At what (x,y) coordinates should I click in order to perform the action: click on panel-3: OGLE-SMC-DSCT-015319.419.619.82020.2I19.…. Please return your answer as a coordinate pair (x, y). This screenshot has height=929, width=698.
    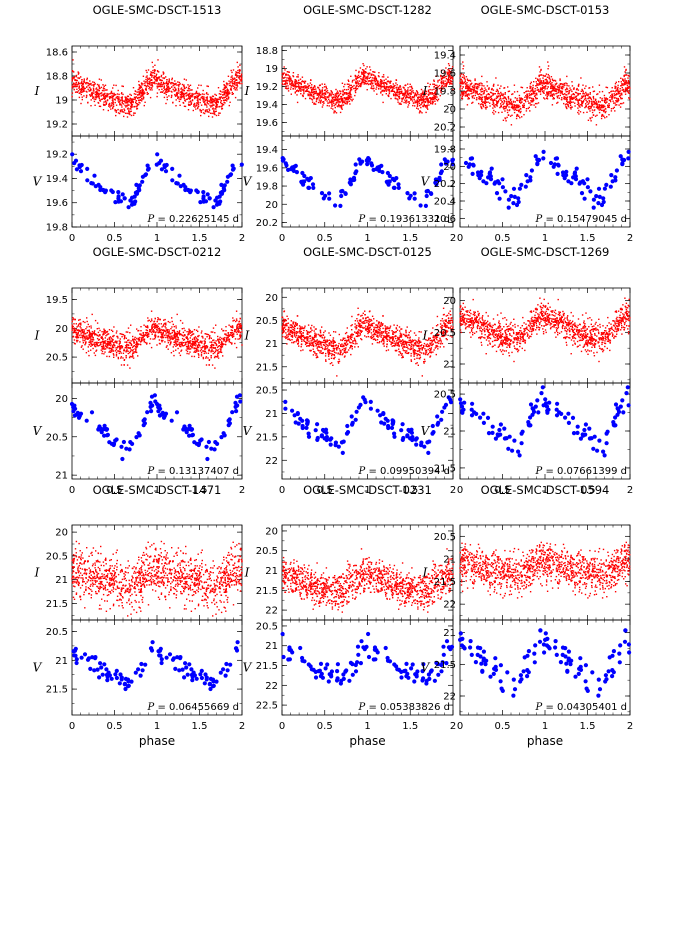
    Looking at the image, I should click on (527, 123).